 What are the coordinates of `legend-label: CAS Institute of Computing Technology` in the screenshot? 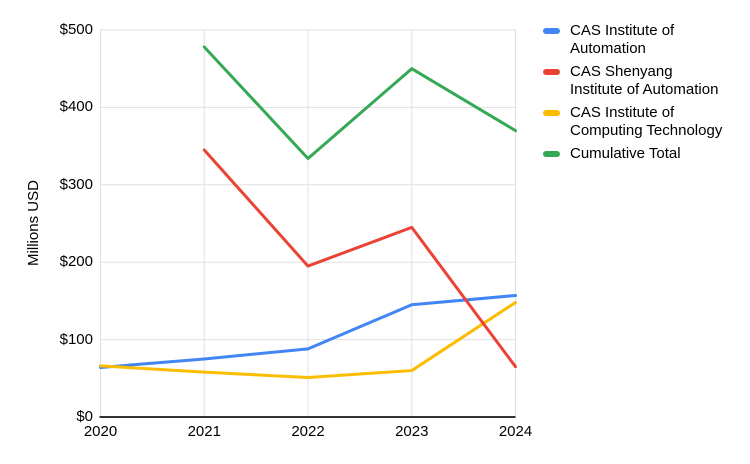 It's located at (646, 121).